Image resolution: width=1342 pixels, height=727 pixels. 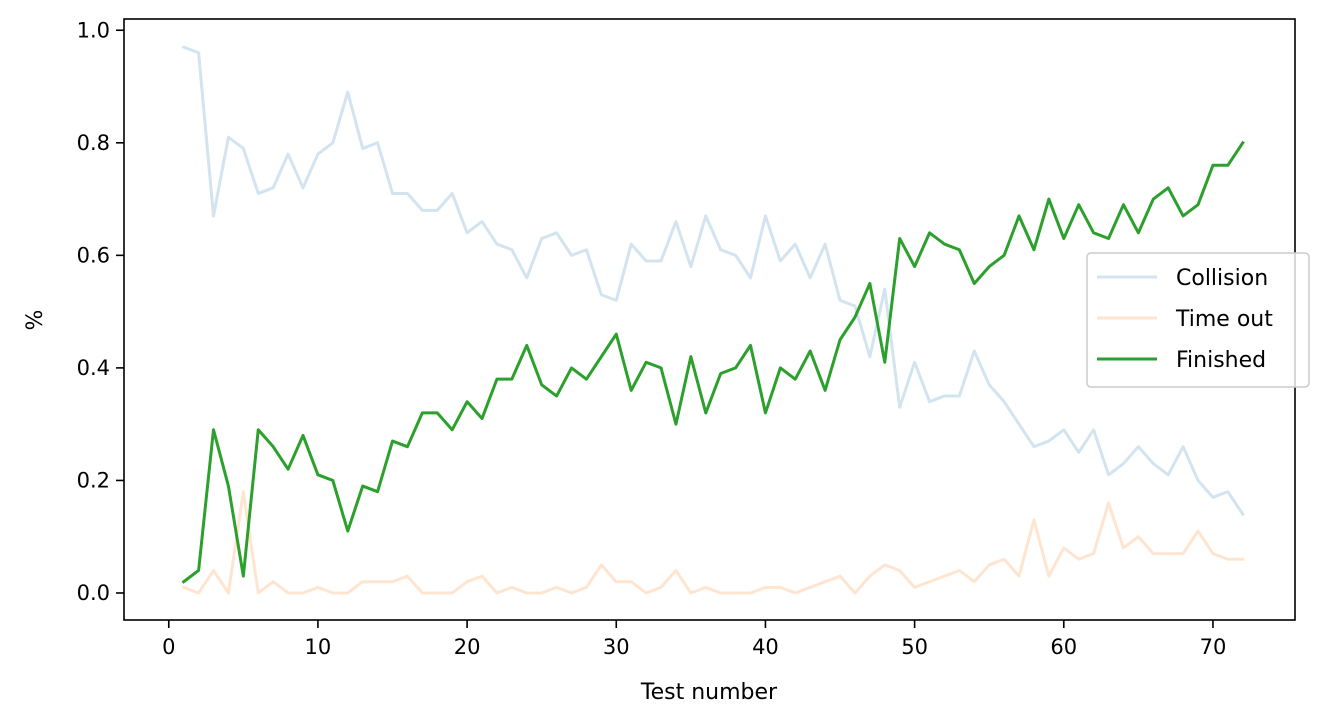 What do you see at coordinates (35, 320) in the screenshot?
I see `y-axis-label: %` at bounding box center [35, 320].